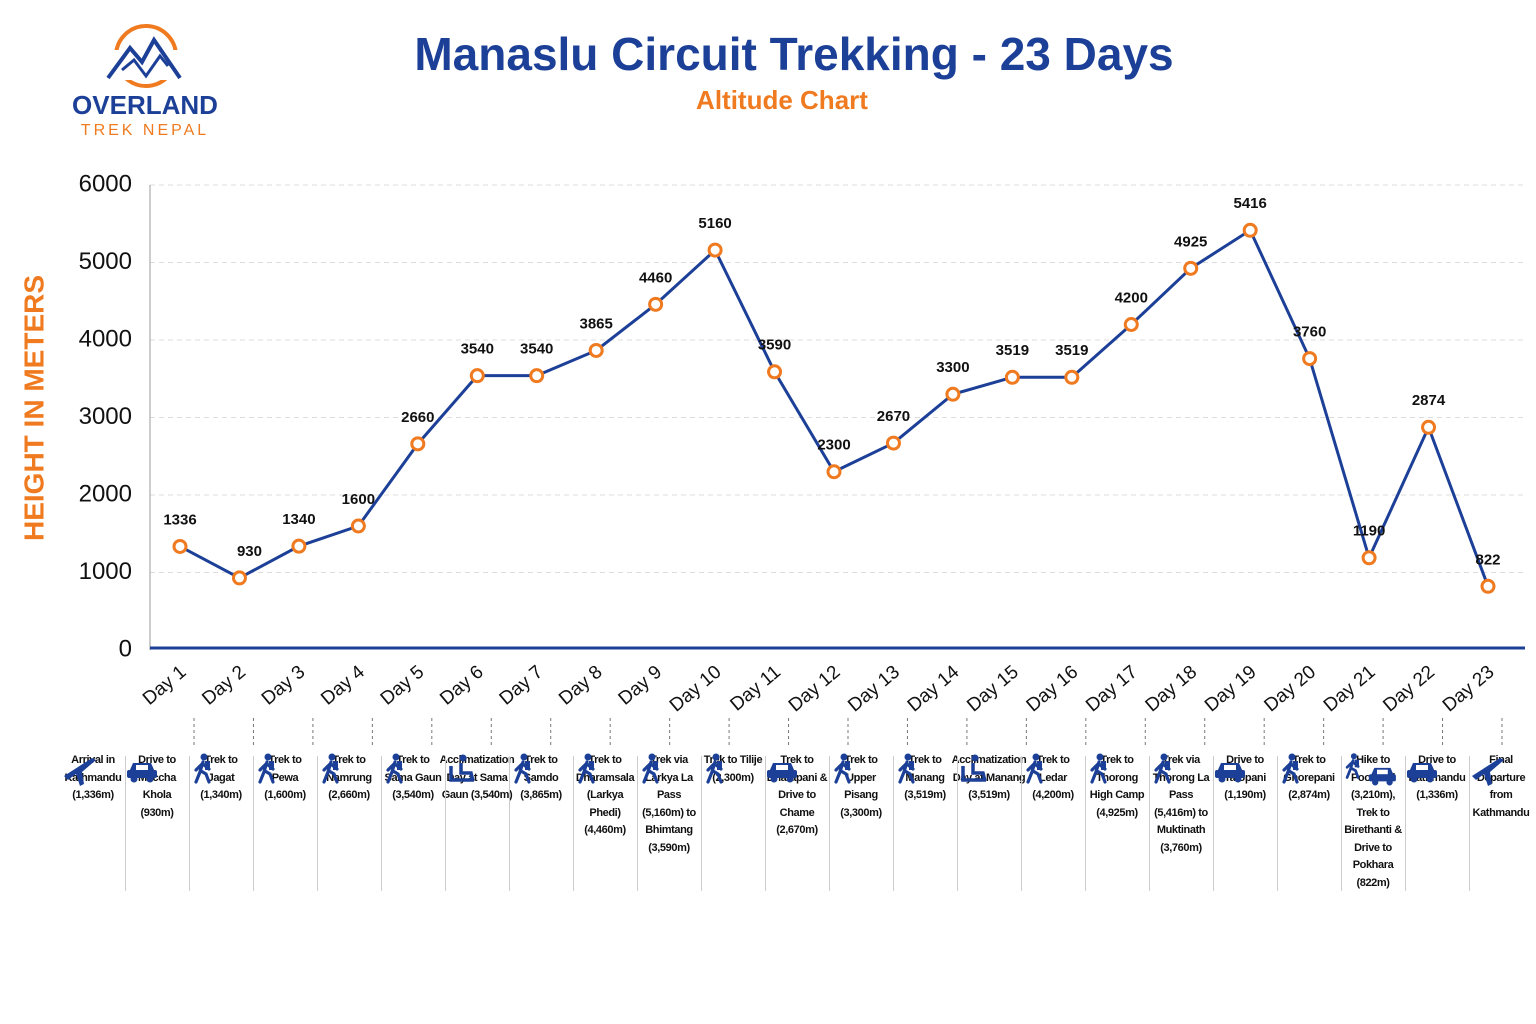  I want to click on x-tick-label: Day 16, so click(1053, 689).